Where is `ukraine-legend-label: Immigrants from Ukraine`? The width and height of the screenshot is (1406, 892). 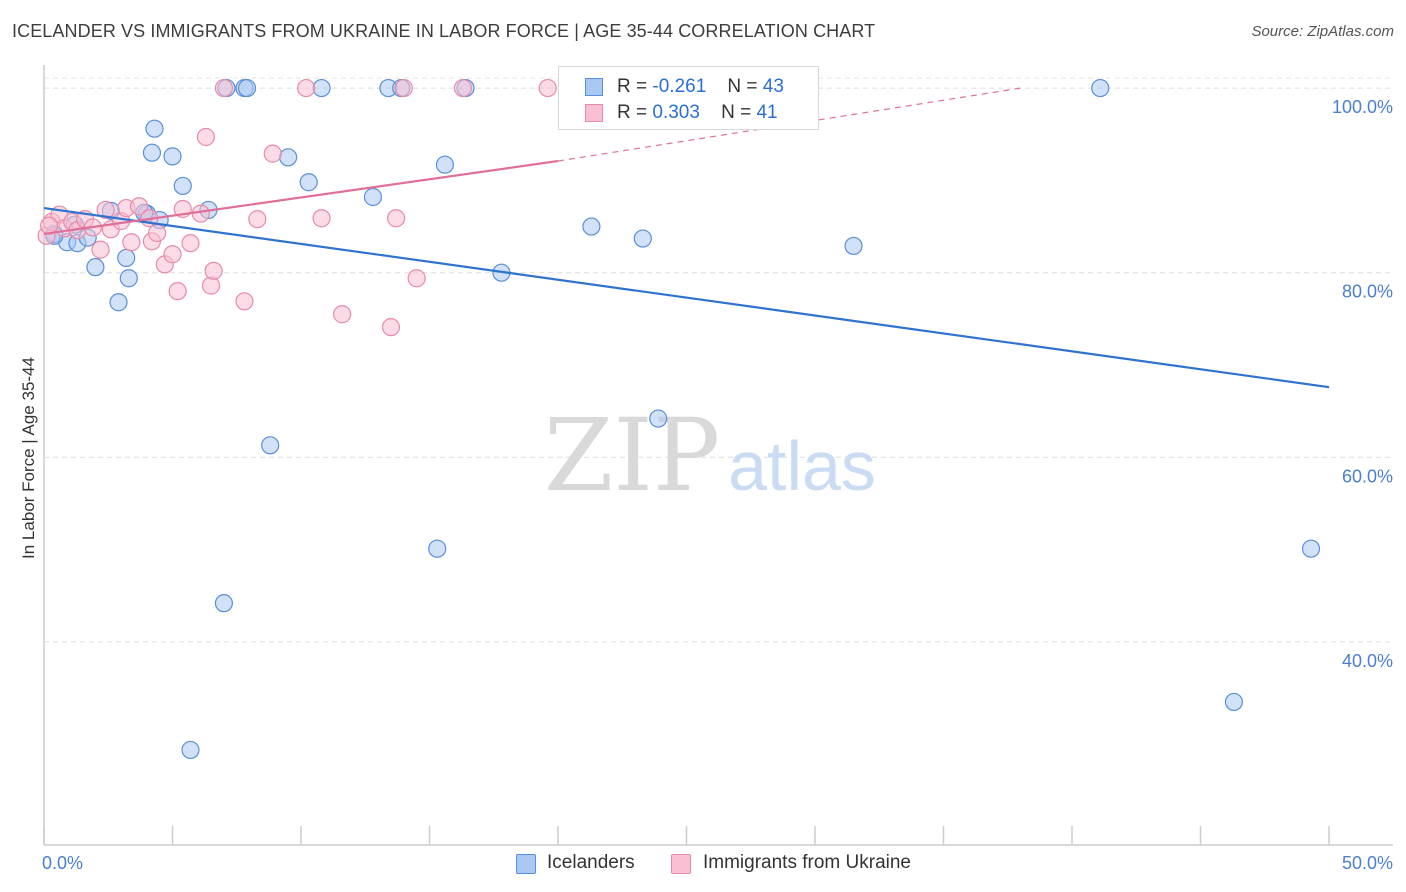
ukraine-legend-label: Immigrants from Ukraine is located at coordinates (807, 862).